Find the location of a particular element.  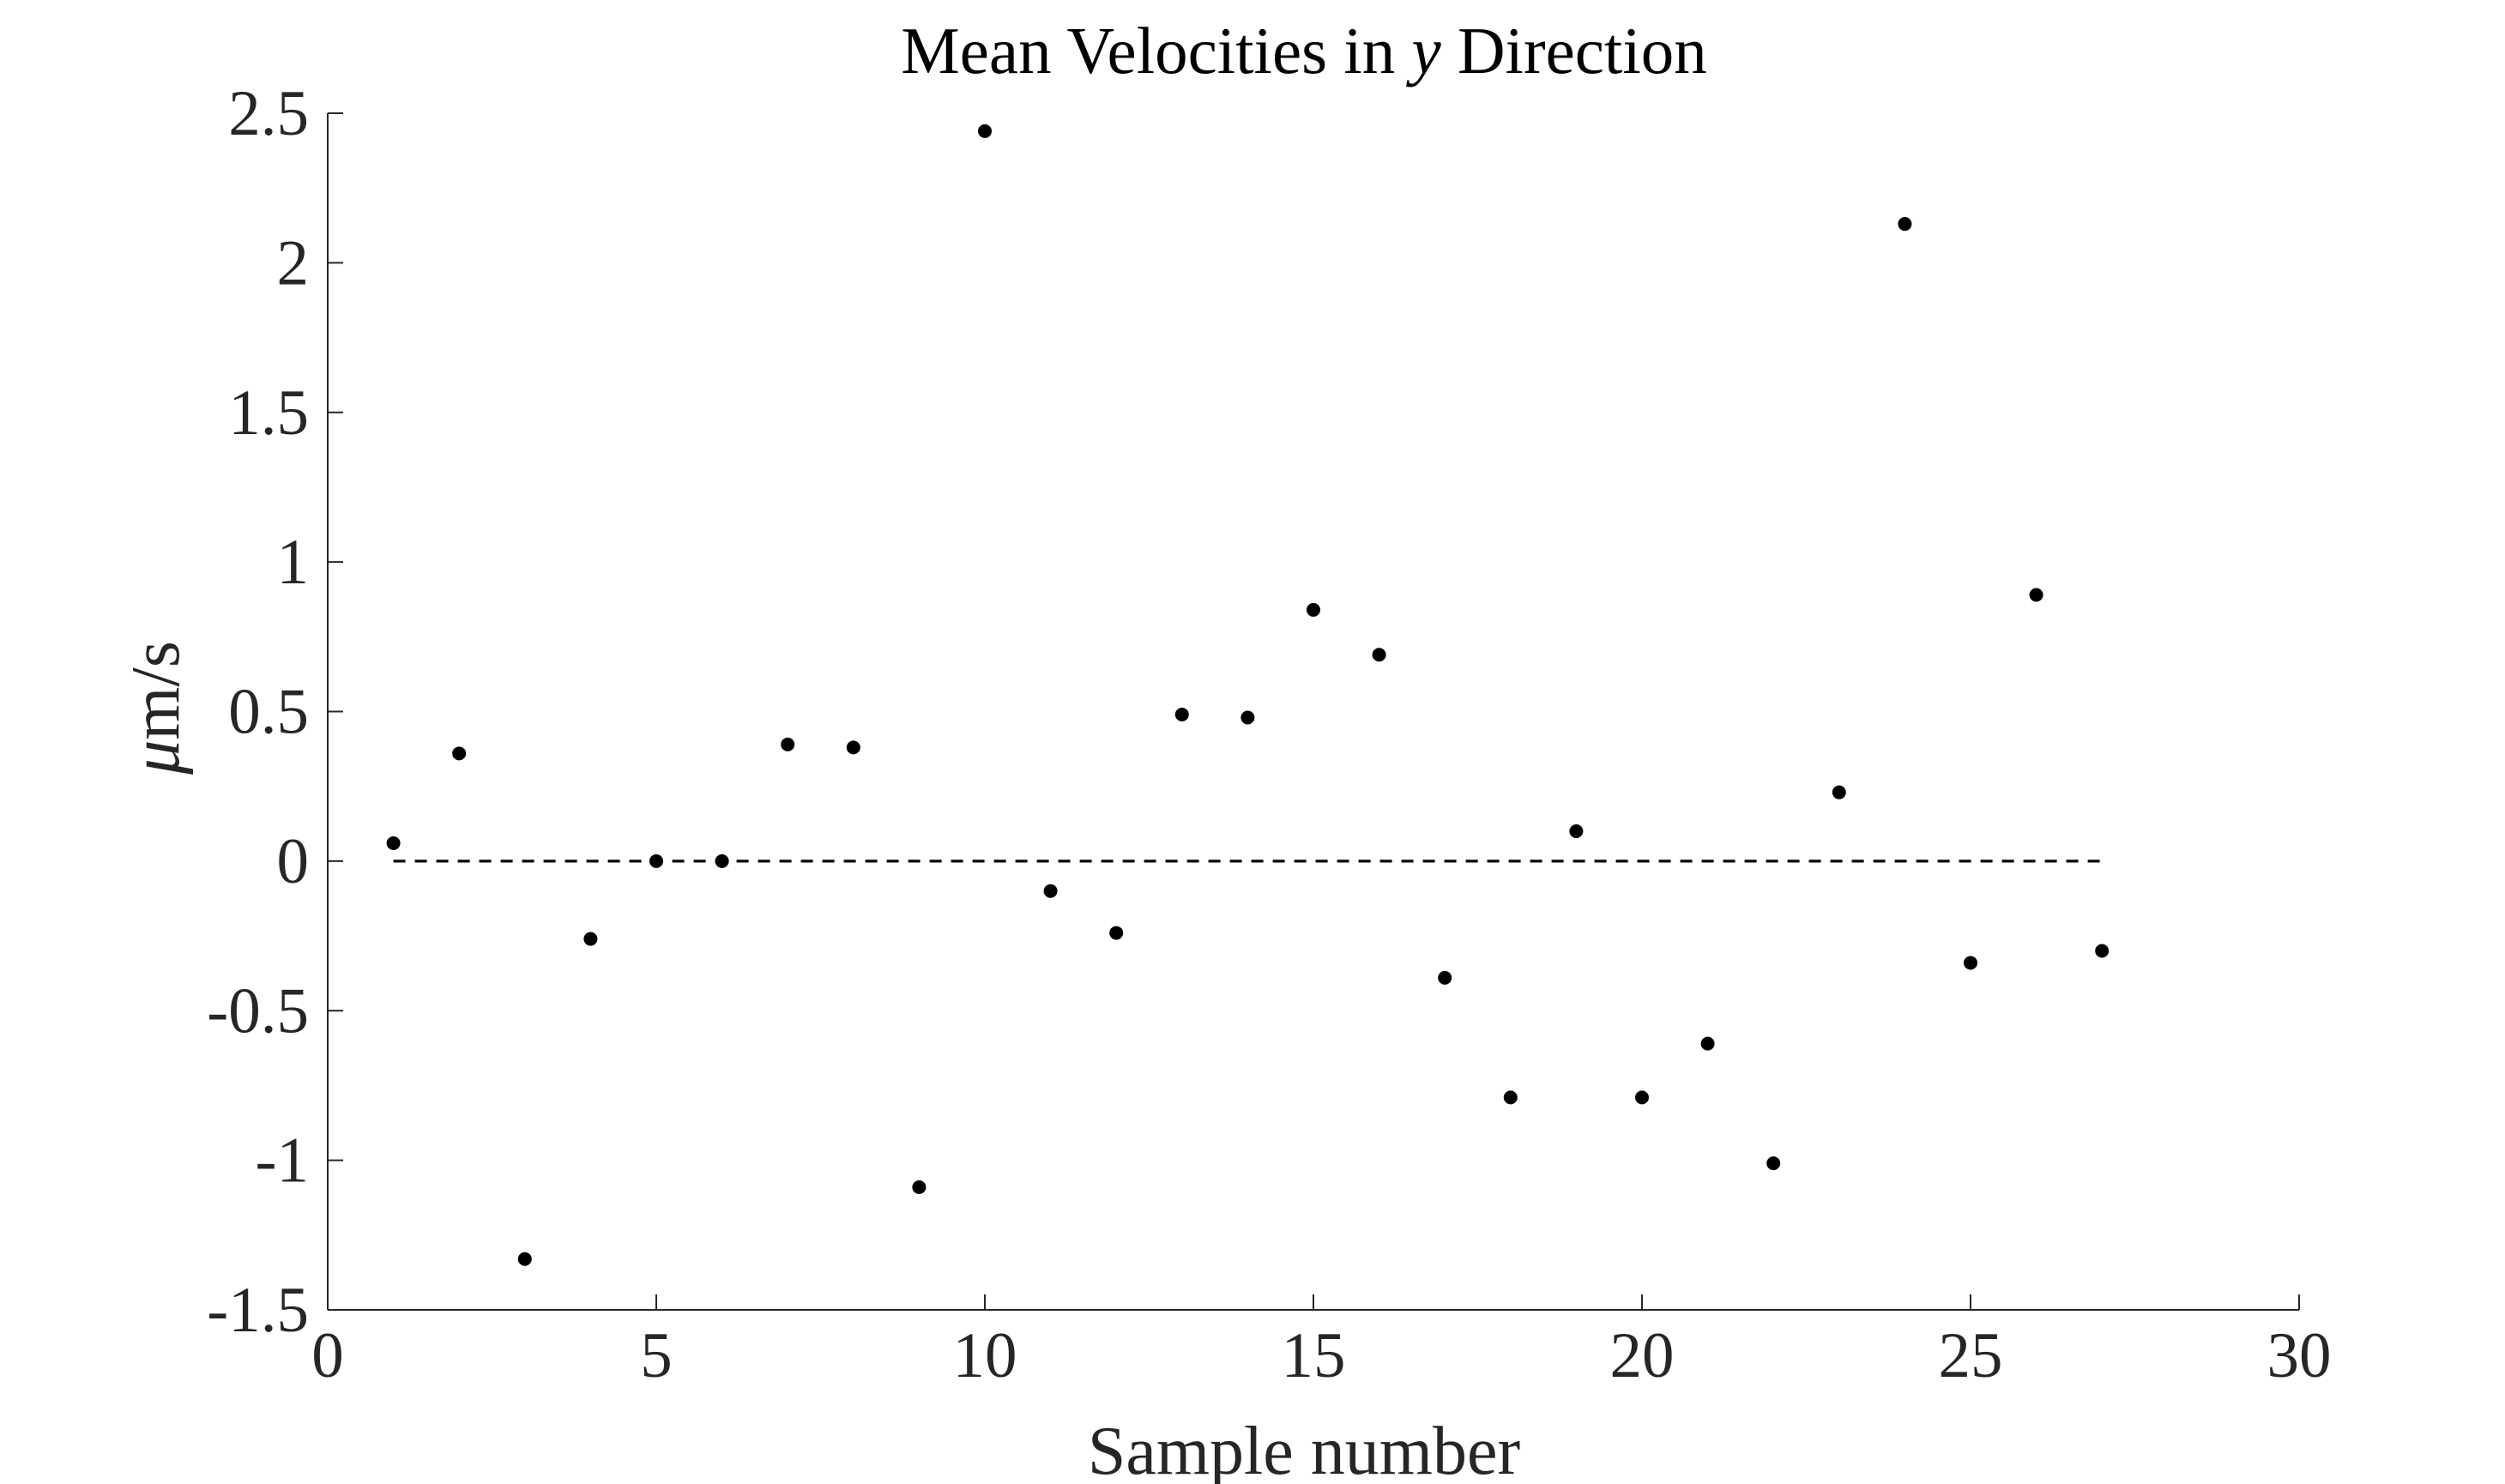

x-tick-label: 20 is located at coordinates (1642, 1355).